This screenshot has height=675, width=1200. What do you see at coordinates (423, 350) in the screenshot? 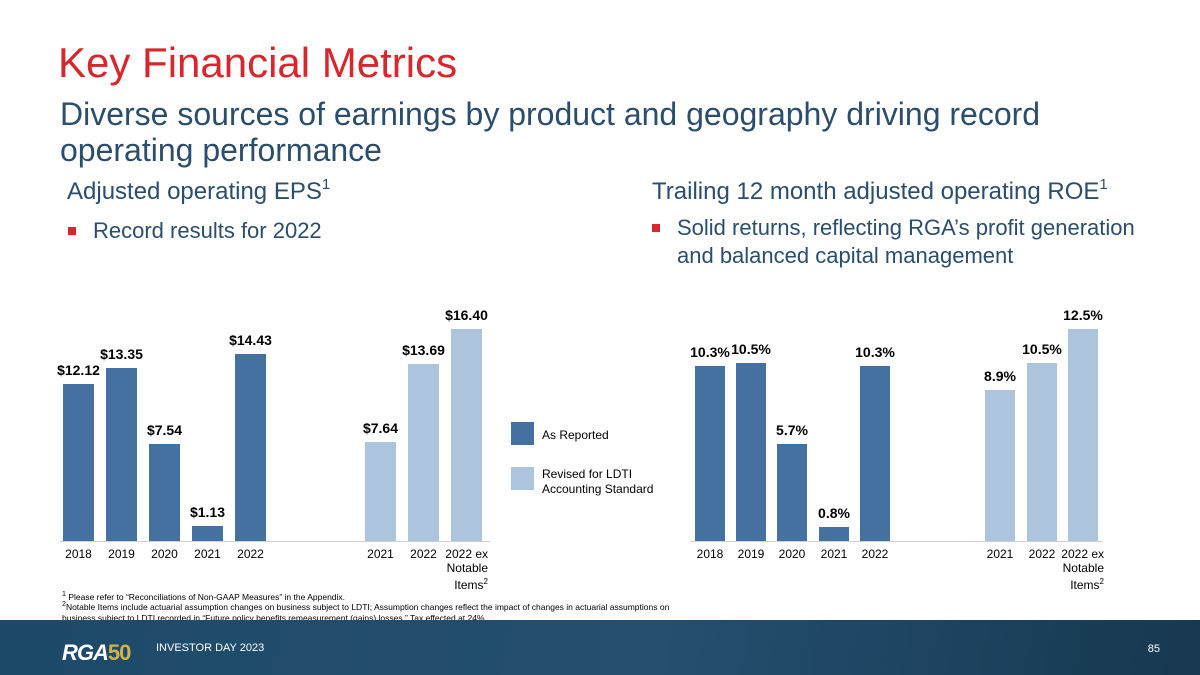
I see `data-label: $13.69` at bounding box center [423, 350].